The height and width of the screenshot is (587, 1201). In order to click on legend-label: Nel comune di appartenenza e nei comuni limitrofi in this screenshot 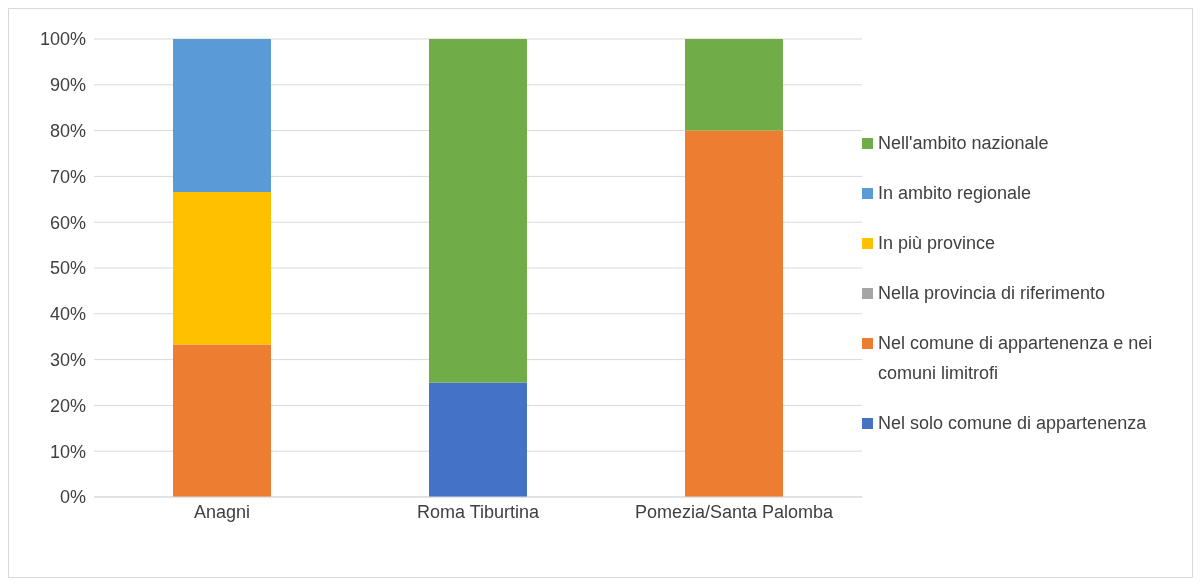, I will do `click(1016, 358)`.